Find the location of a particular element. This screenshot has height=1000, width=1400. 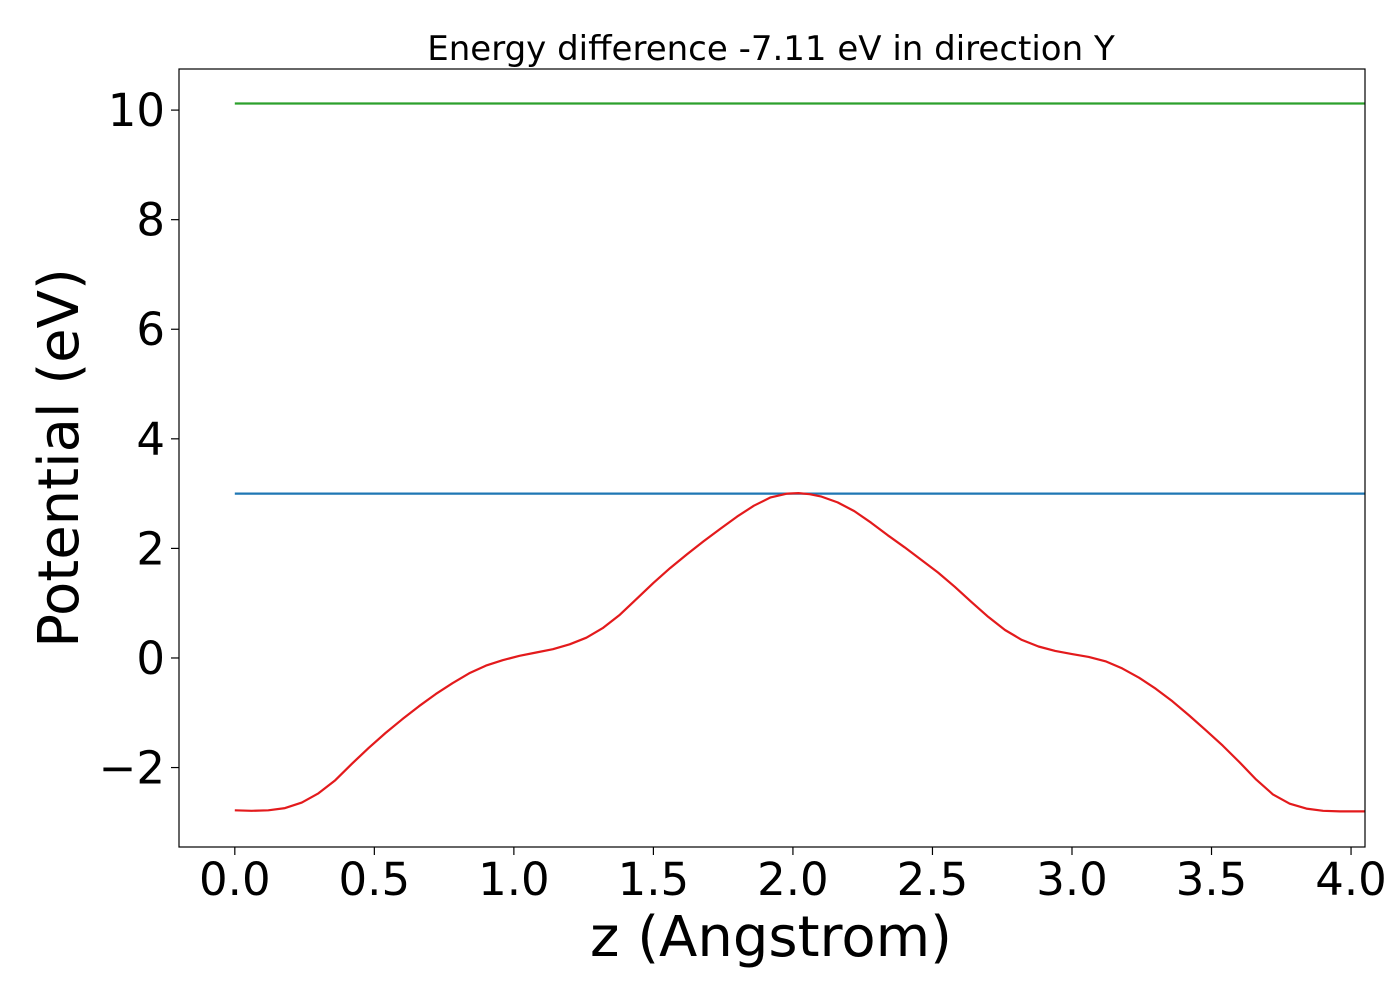

y-axis-ticks: −2 0 2 4 6 8 10 is located at coordinates (139, 439).